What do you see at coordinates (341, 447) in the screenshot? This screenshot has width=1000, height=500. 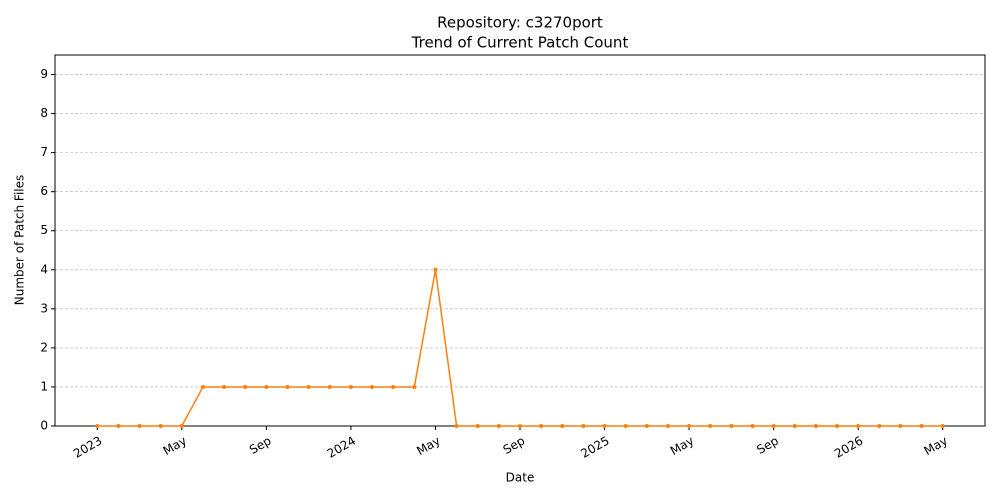 I see `x-tick-label: 2024` at bounding box center [341, 447].